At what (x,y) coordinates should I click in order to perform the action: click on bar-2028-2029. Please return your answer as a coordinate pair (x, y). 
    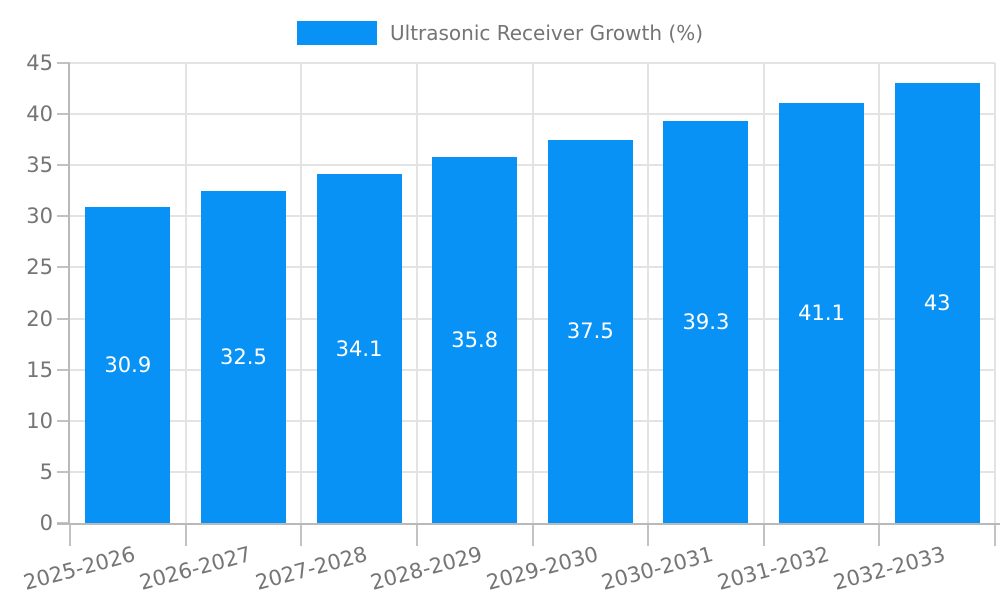
    Looking at the image, I should click on (475, 340).